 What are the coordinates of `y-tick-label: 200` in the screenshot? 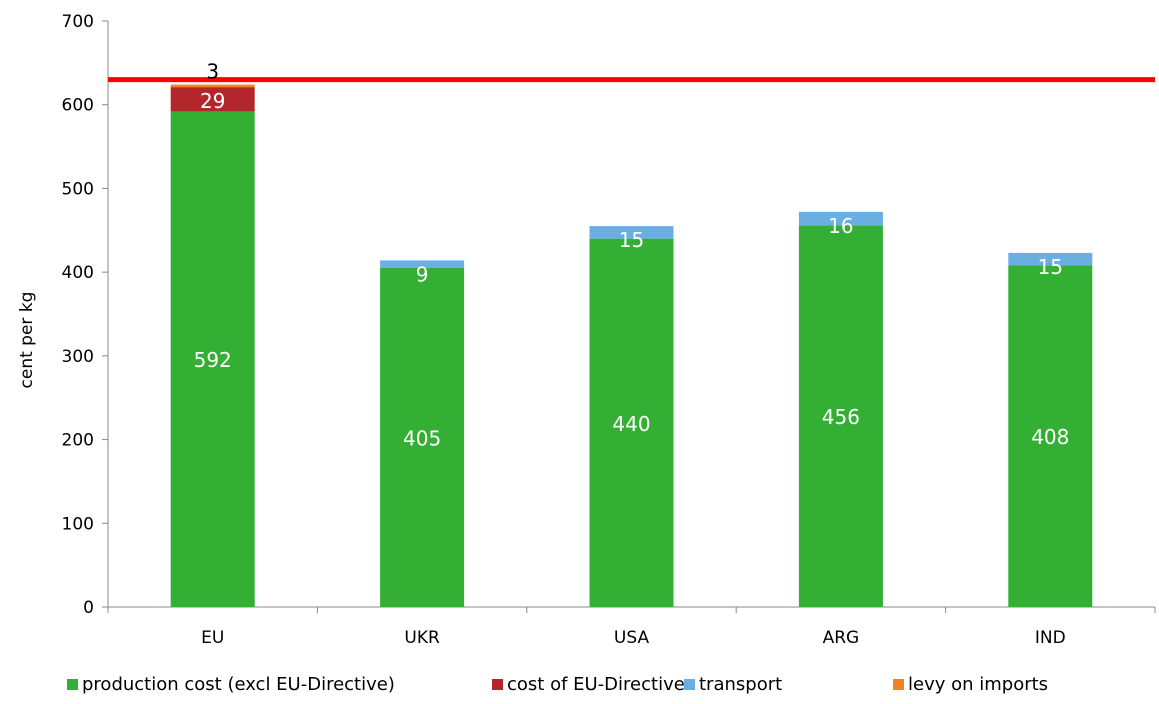 It's located at (78, 441).